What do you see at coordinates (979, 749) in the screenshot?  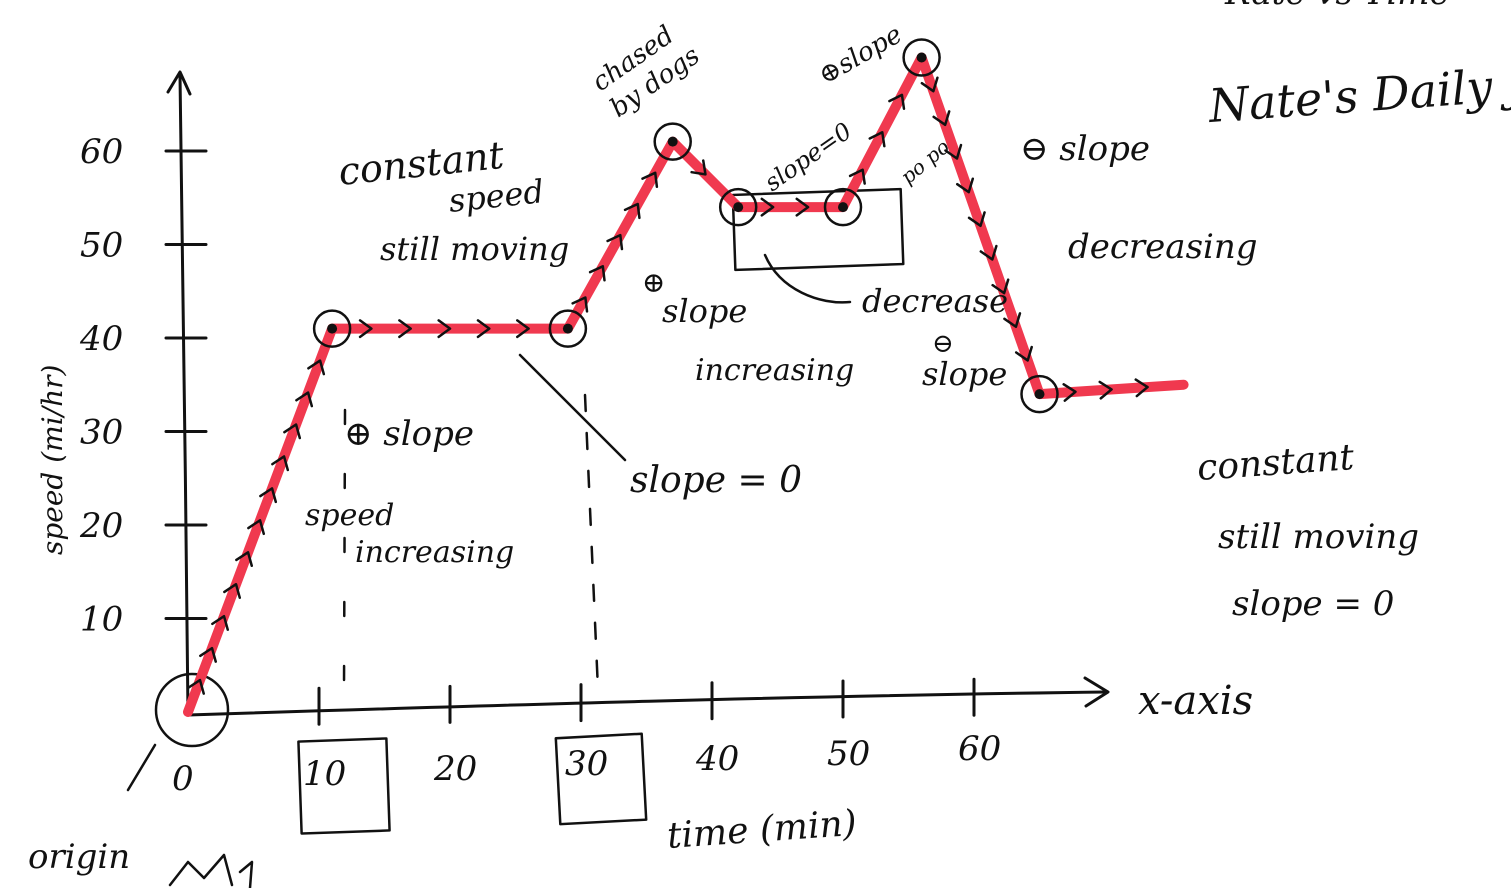 I see `x-tick-label: 60` at bounding box center [979, 749].